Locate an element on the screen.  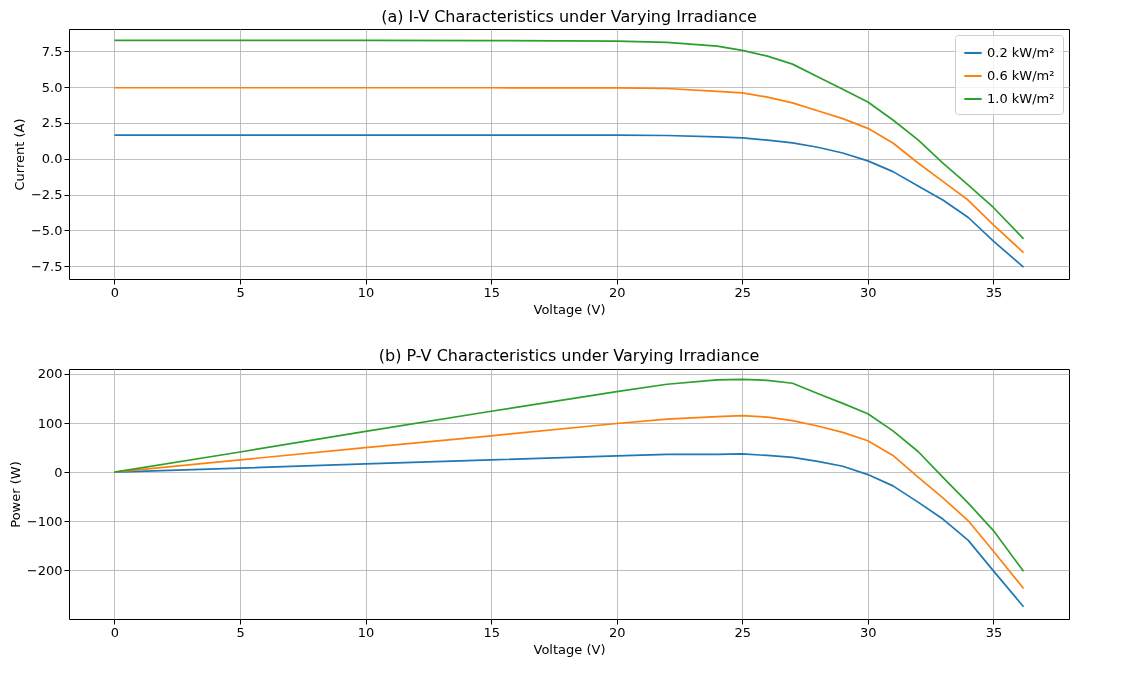
y-tick-label: −5.0 is located at coordinates (46, 230).